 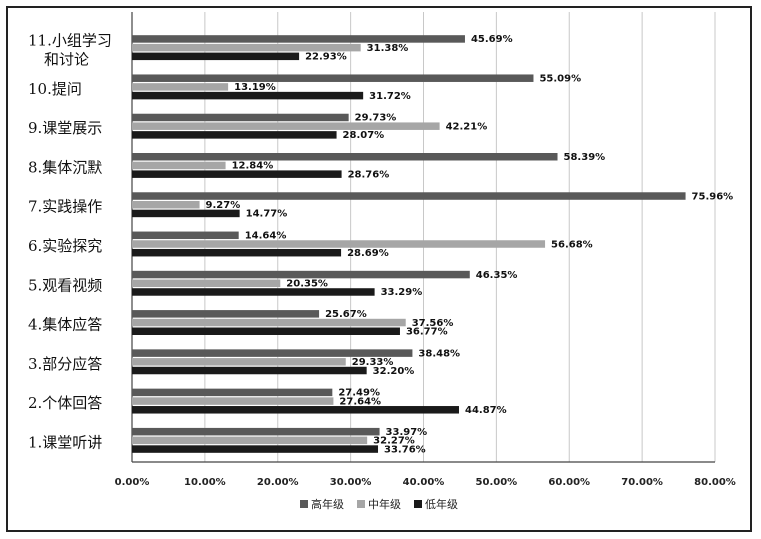 I want to click on x-tick-label: 80.00%, so click(x=715, y=482).